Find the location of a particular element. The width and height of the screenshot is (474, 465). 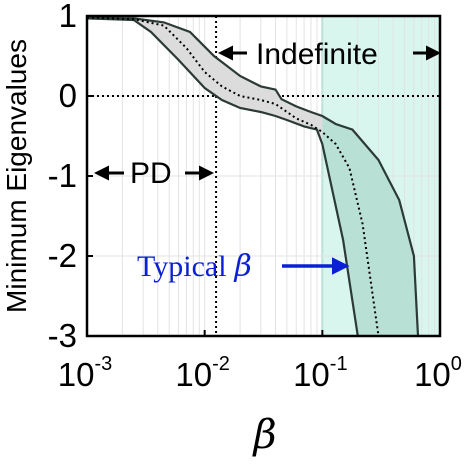

pd-label: PD is located at coordinates (151, 173).